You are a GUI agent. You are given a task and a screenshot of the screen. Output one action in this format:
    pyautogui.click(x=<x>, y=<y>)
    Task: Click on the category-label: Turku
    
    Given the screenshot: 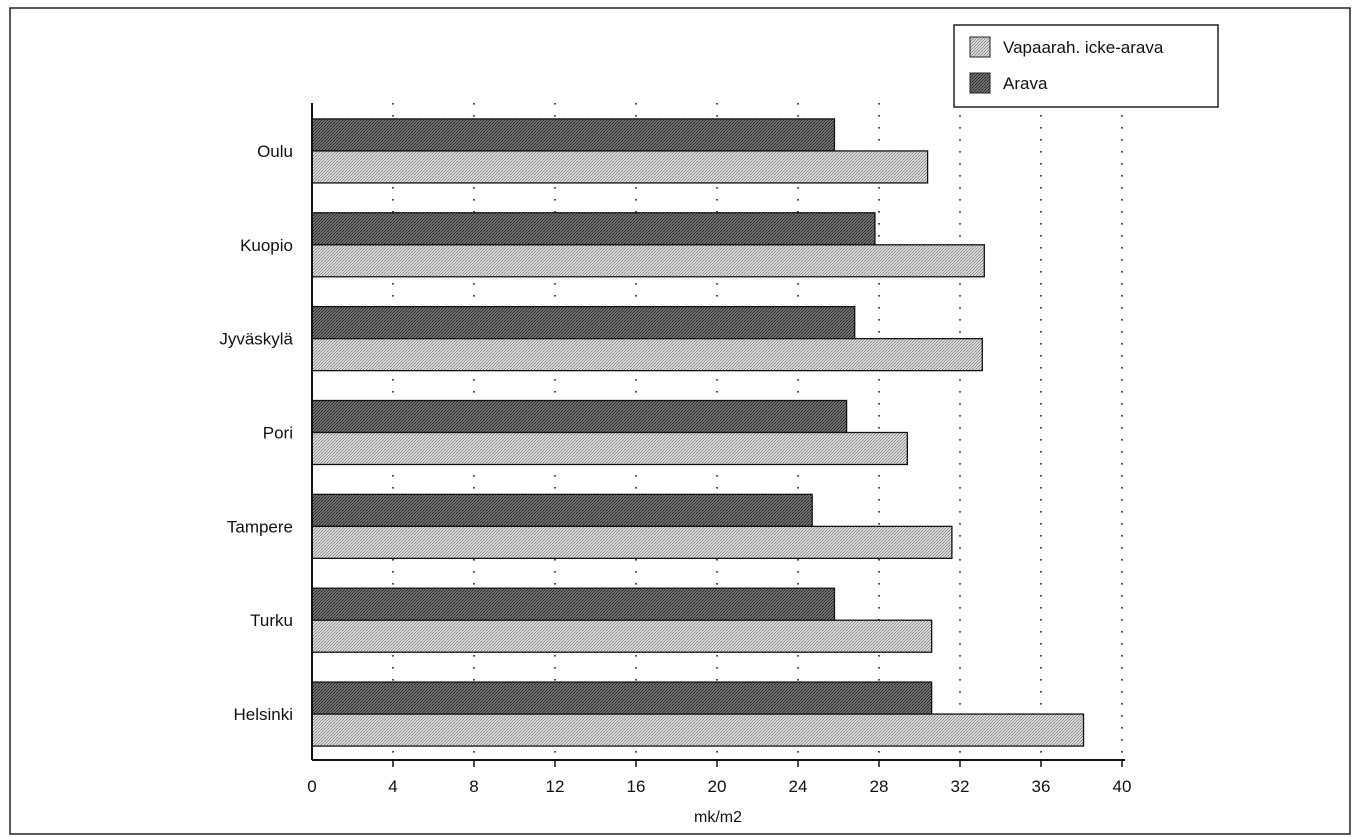 What is the action you would take?
    pyautogui.click(x=271, y=620)
    